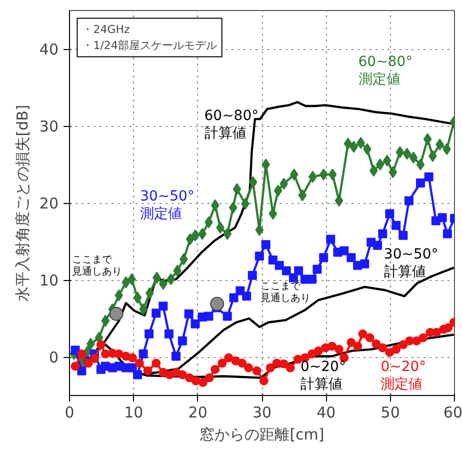  I want to click on x-tick-label: 30, so click(262, 413).